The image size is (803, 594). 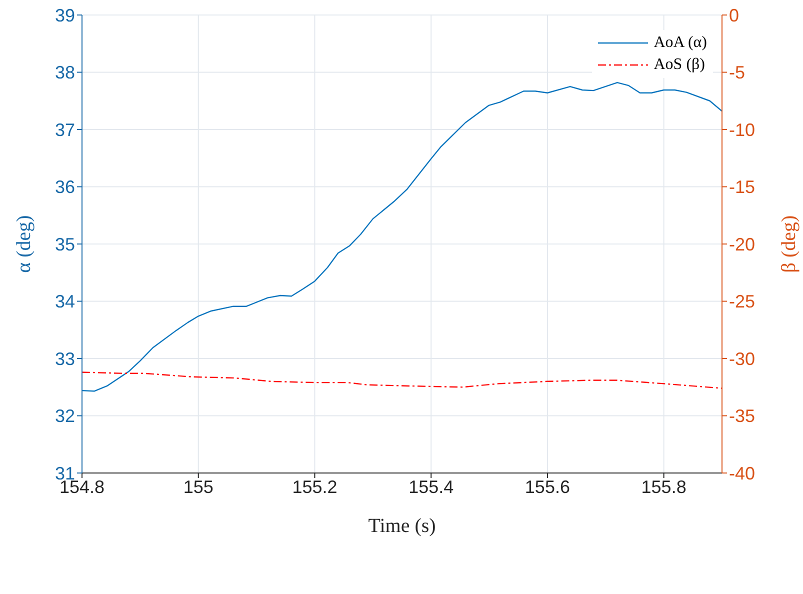 What do you see at coordinates (402, 526) in the screenshot?
I see `x-axis-title: Time (s)` at bounding box center [402, 526].